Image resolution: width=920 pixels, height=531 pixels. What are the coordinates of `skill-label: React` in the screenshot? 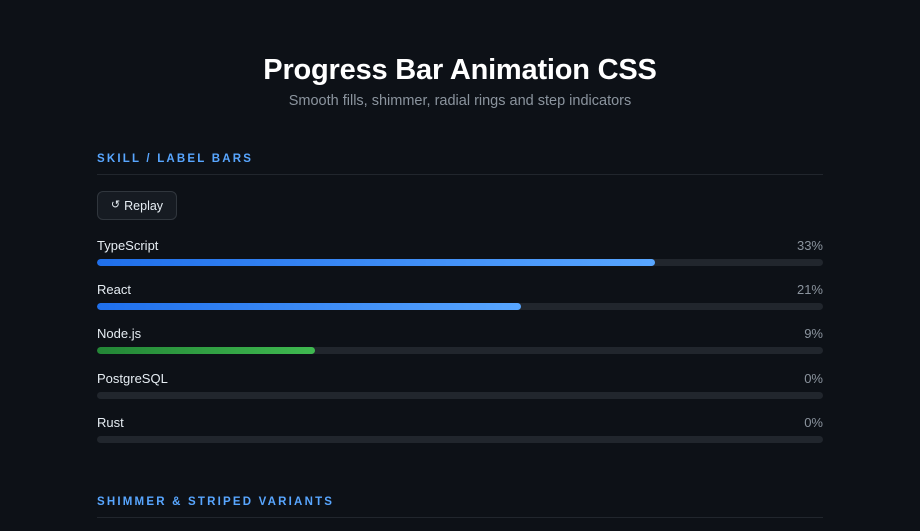 It's located at (114, 289).